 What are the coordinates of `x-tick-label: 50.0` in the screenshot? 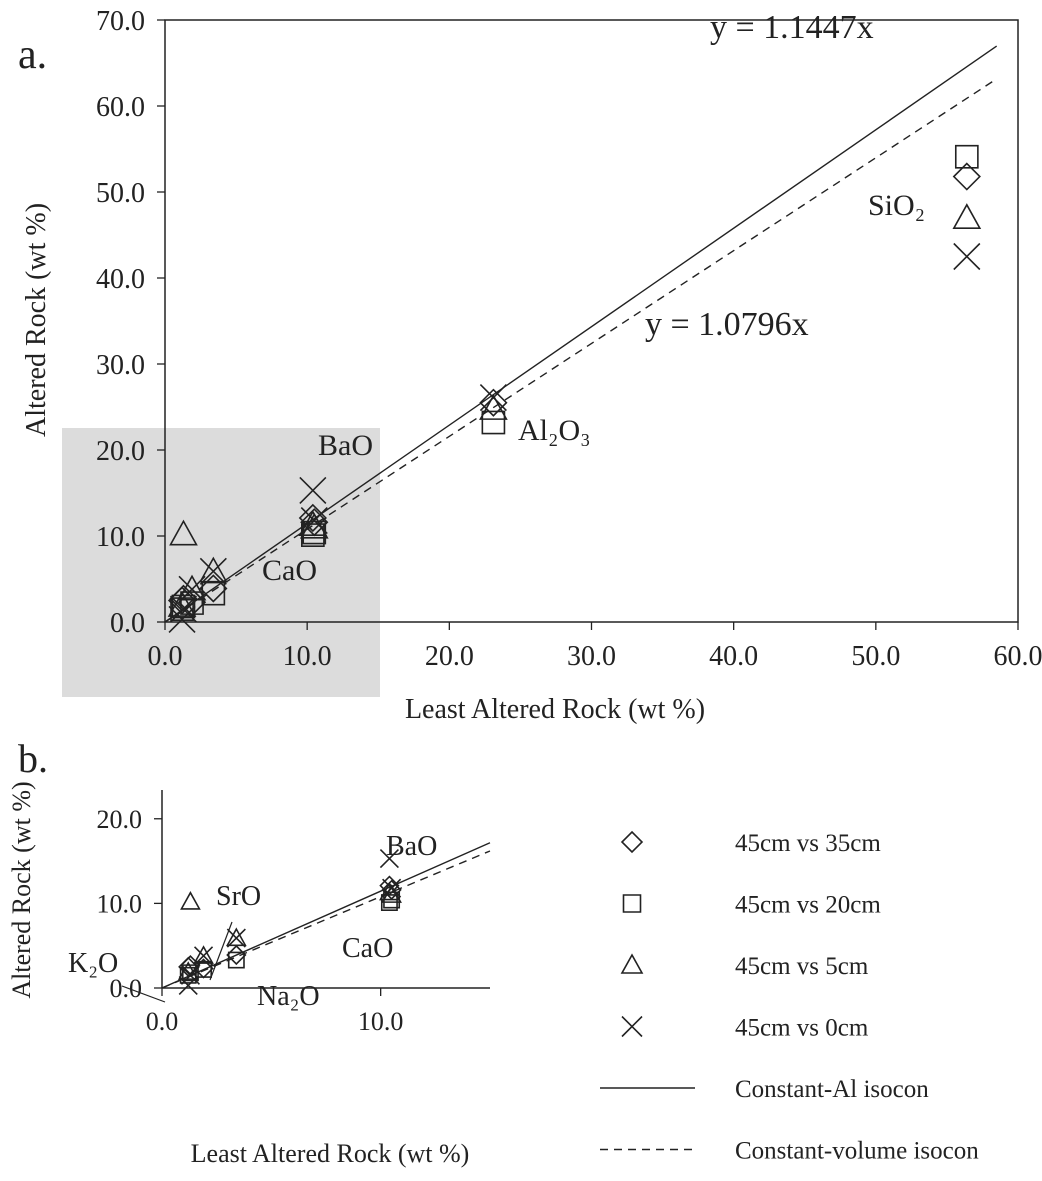 It's located at (875, 656).